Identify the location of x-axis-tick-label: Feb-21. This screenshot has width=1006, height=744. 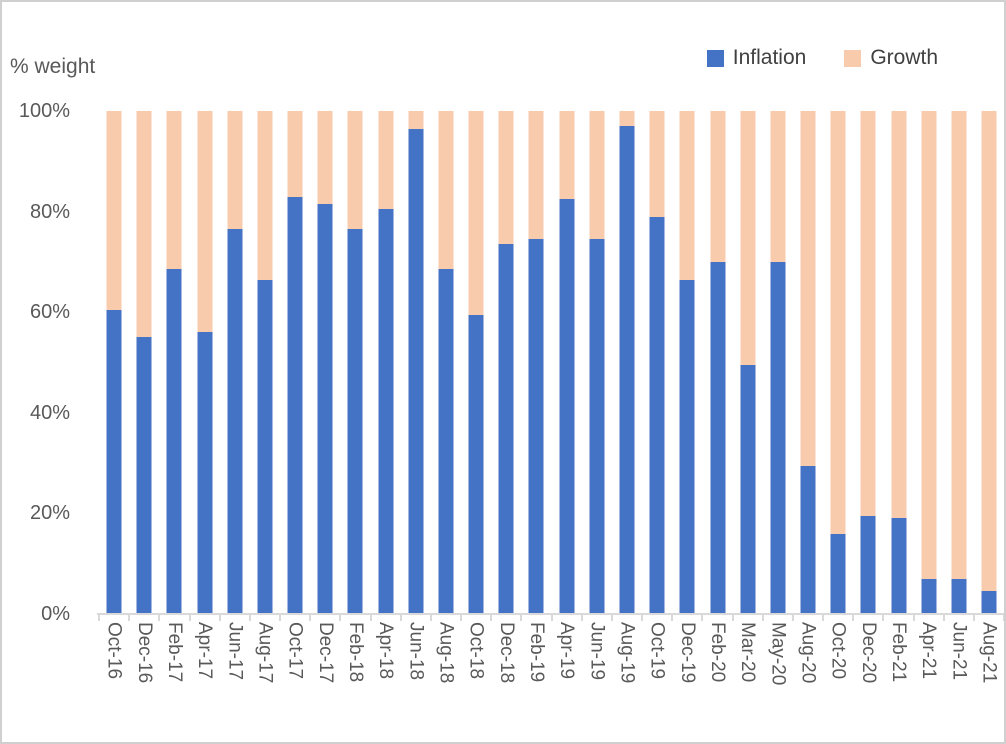
(899, 652).